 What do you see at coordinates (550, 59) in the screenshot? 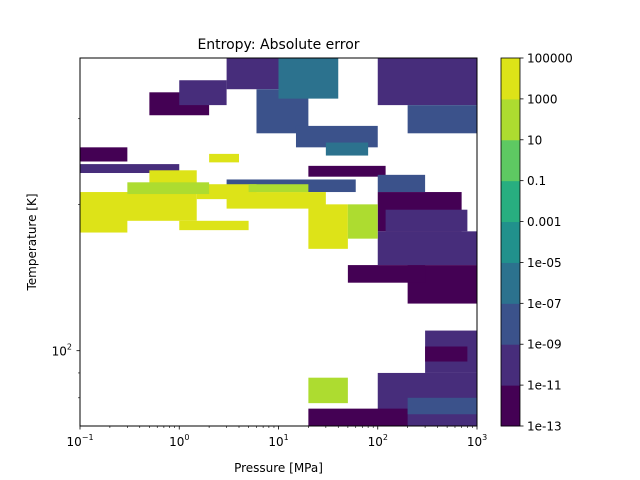
I see `colorbar-tick-label: 100000` at bounding box center [550, 59].